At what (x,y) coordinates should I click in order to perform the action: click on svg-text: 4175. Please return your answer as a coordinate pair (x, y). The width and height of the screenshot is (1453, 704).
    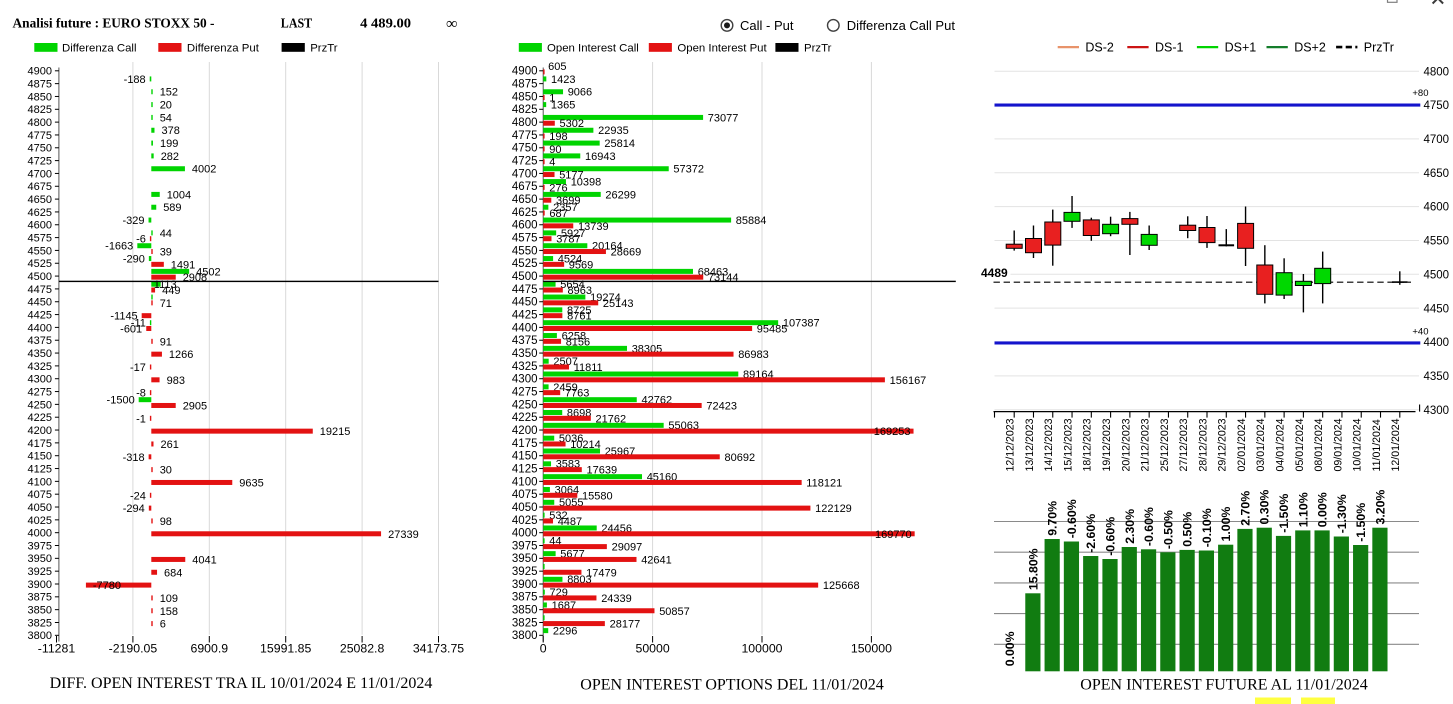
    Looking at the image, I should click on (40, 444).